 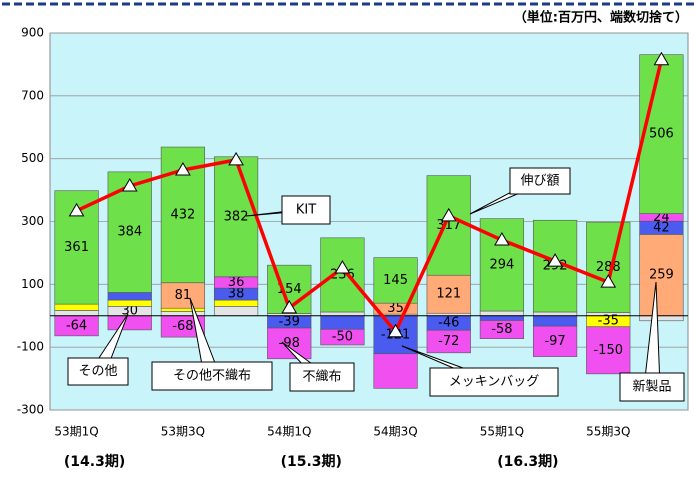 I want to click on callout-label: KIT, so click(x=306, y=210).